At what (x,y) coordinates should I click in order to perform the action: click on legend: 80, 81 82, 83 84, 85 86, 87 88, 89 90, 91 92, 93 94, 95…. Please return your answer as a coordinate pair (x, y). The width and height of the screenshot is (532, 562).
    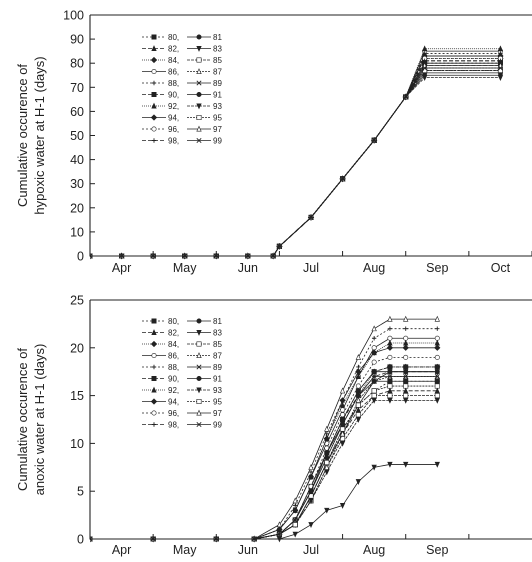
    Looking at the image, I should click on (182, 373).